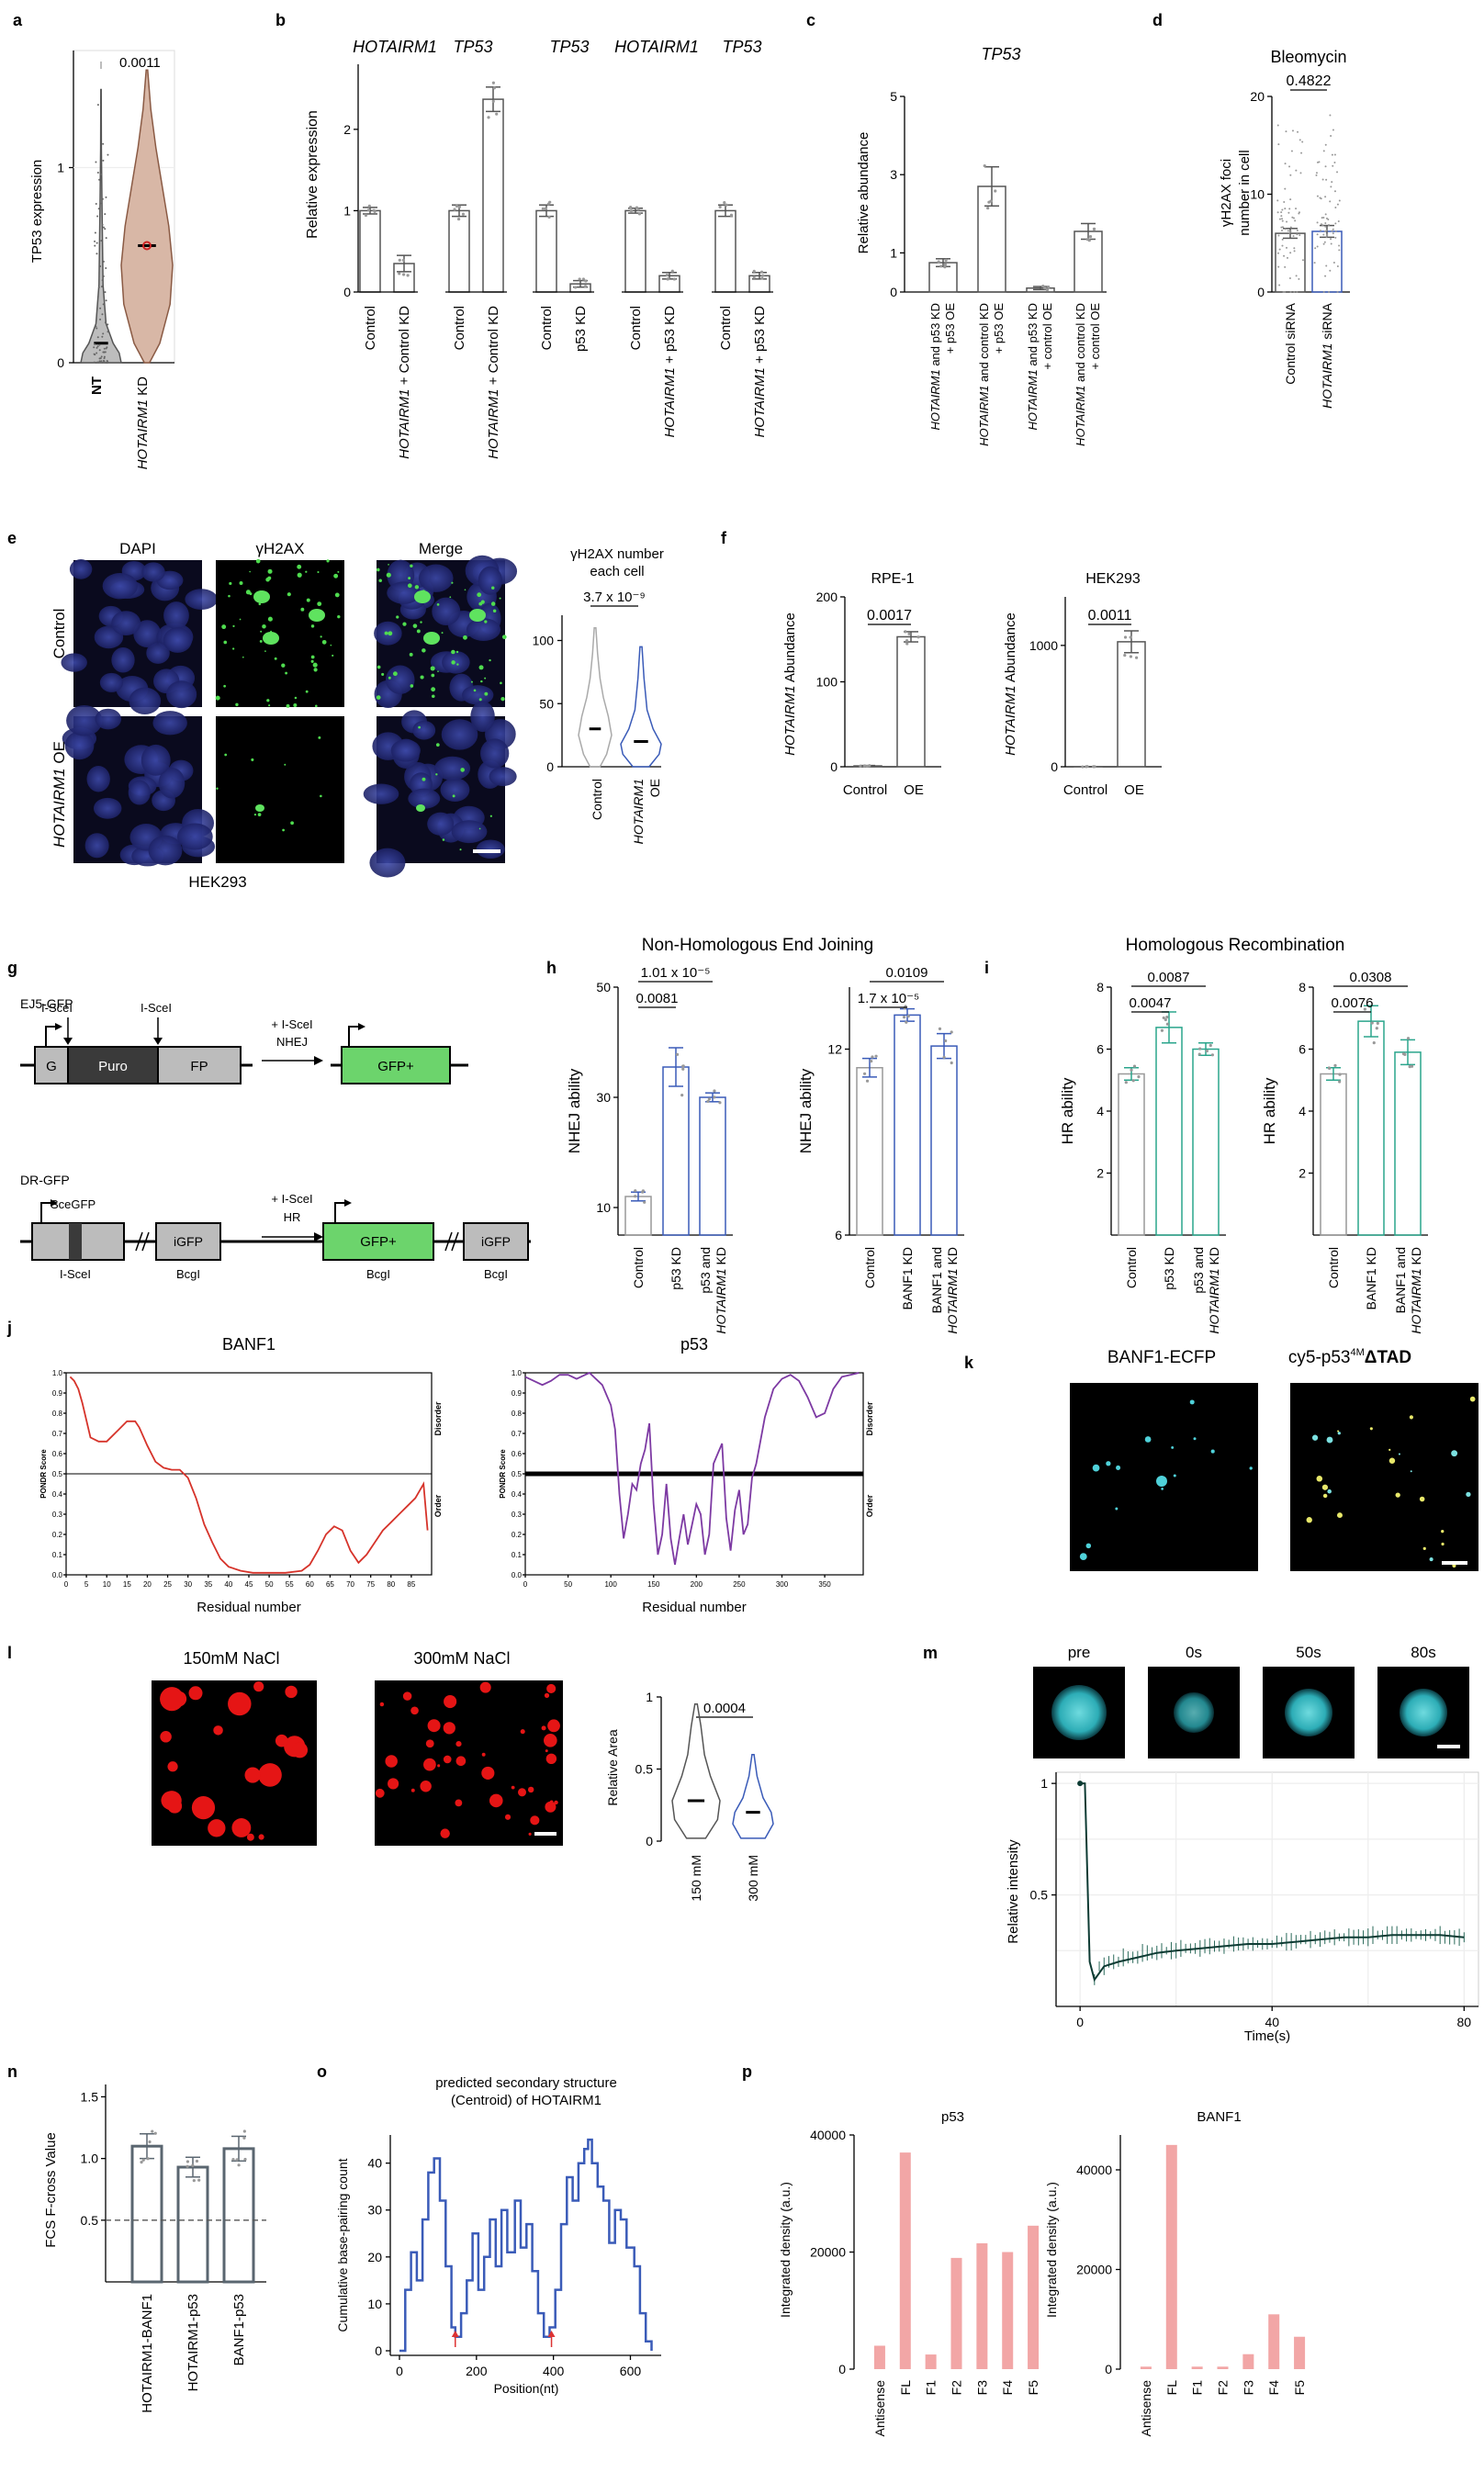  Describe the element at coordinates (239, 2329) in the screenshot. I see `svg-text: BANF1-p53` at that location.